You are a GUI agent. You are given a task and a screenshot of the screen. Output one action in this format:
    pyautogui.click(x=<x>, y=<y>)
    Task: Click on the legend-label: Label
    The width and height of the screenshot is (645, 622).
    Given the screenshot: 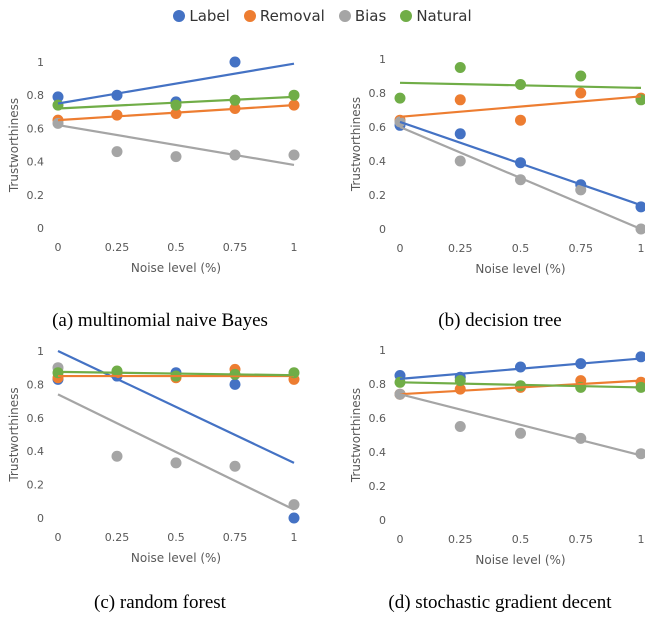 What is the action you would take?
    pyautogui.click(x=209, y=16)
    